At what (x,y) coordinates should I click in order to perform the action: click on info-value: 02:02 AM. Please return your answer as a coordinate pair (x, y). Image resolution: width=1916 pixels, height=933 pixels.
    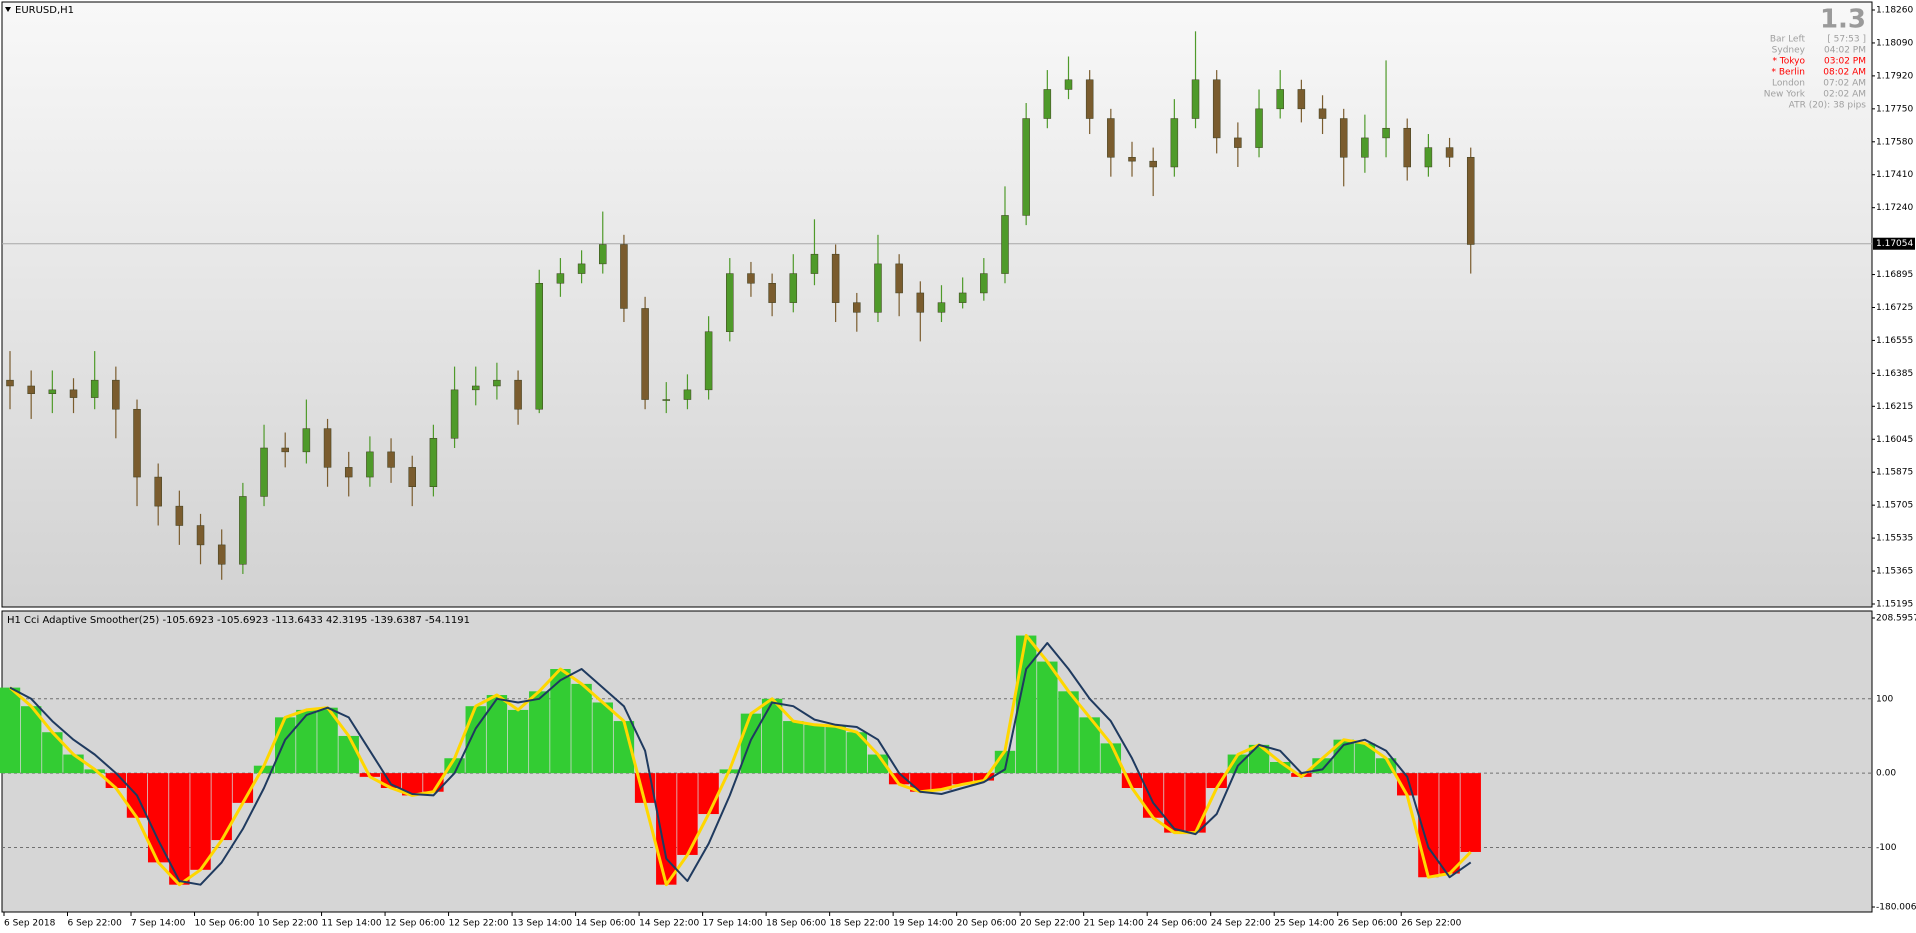
    Looking at the image, I should click on (1844, 95).